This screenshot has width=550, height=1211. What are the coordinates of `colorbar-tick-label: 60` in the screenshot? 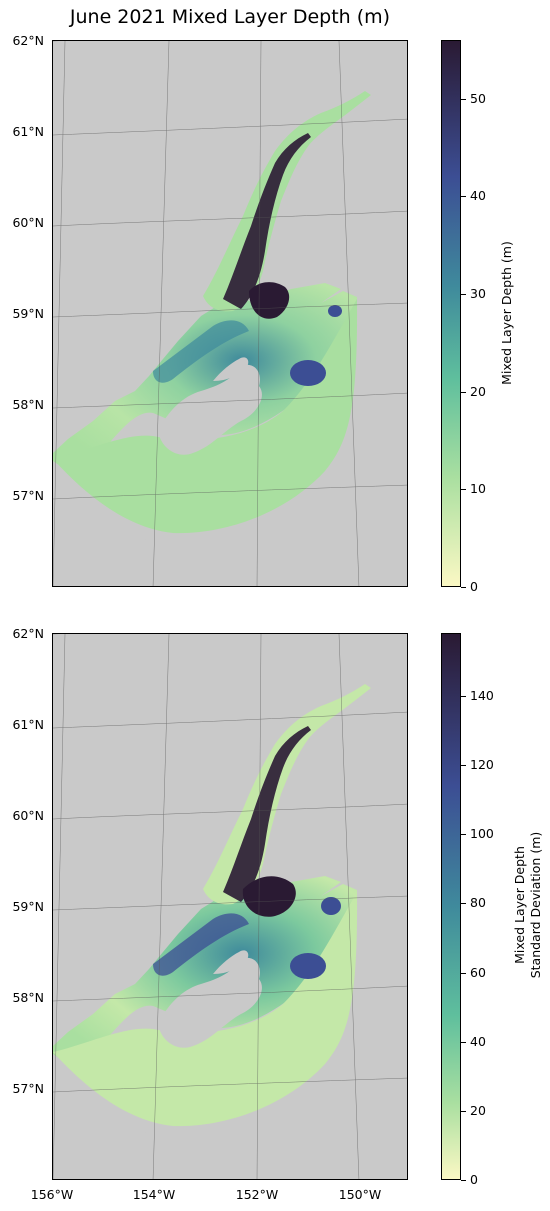 It's located at (478, 972).